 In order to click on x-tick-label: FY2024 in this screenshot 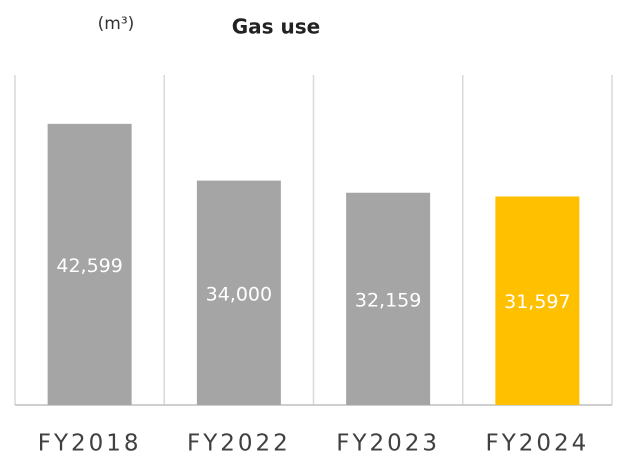, I will do `click(537, 444)`.